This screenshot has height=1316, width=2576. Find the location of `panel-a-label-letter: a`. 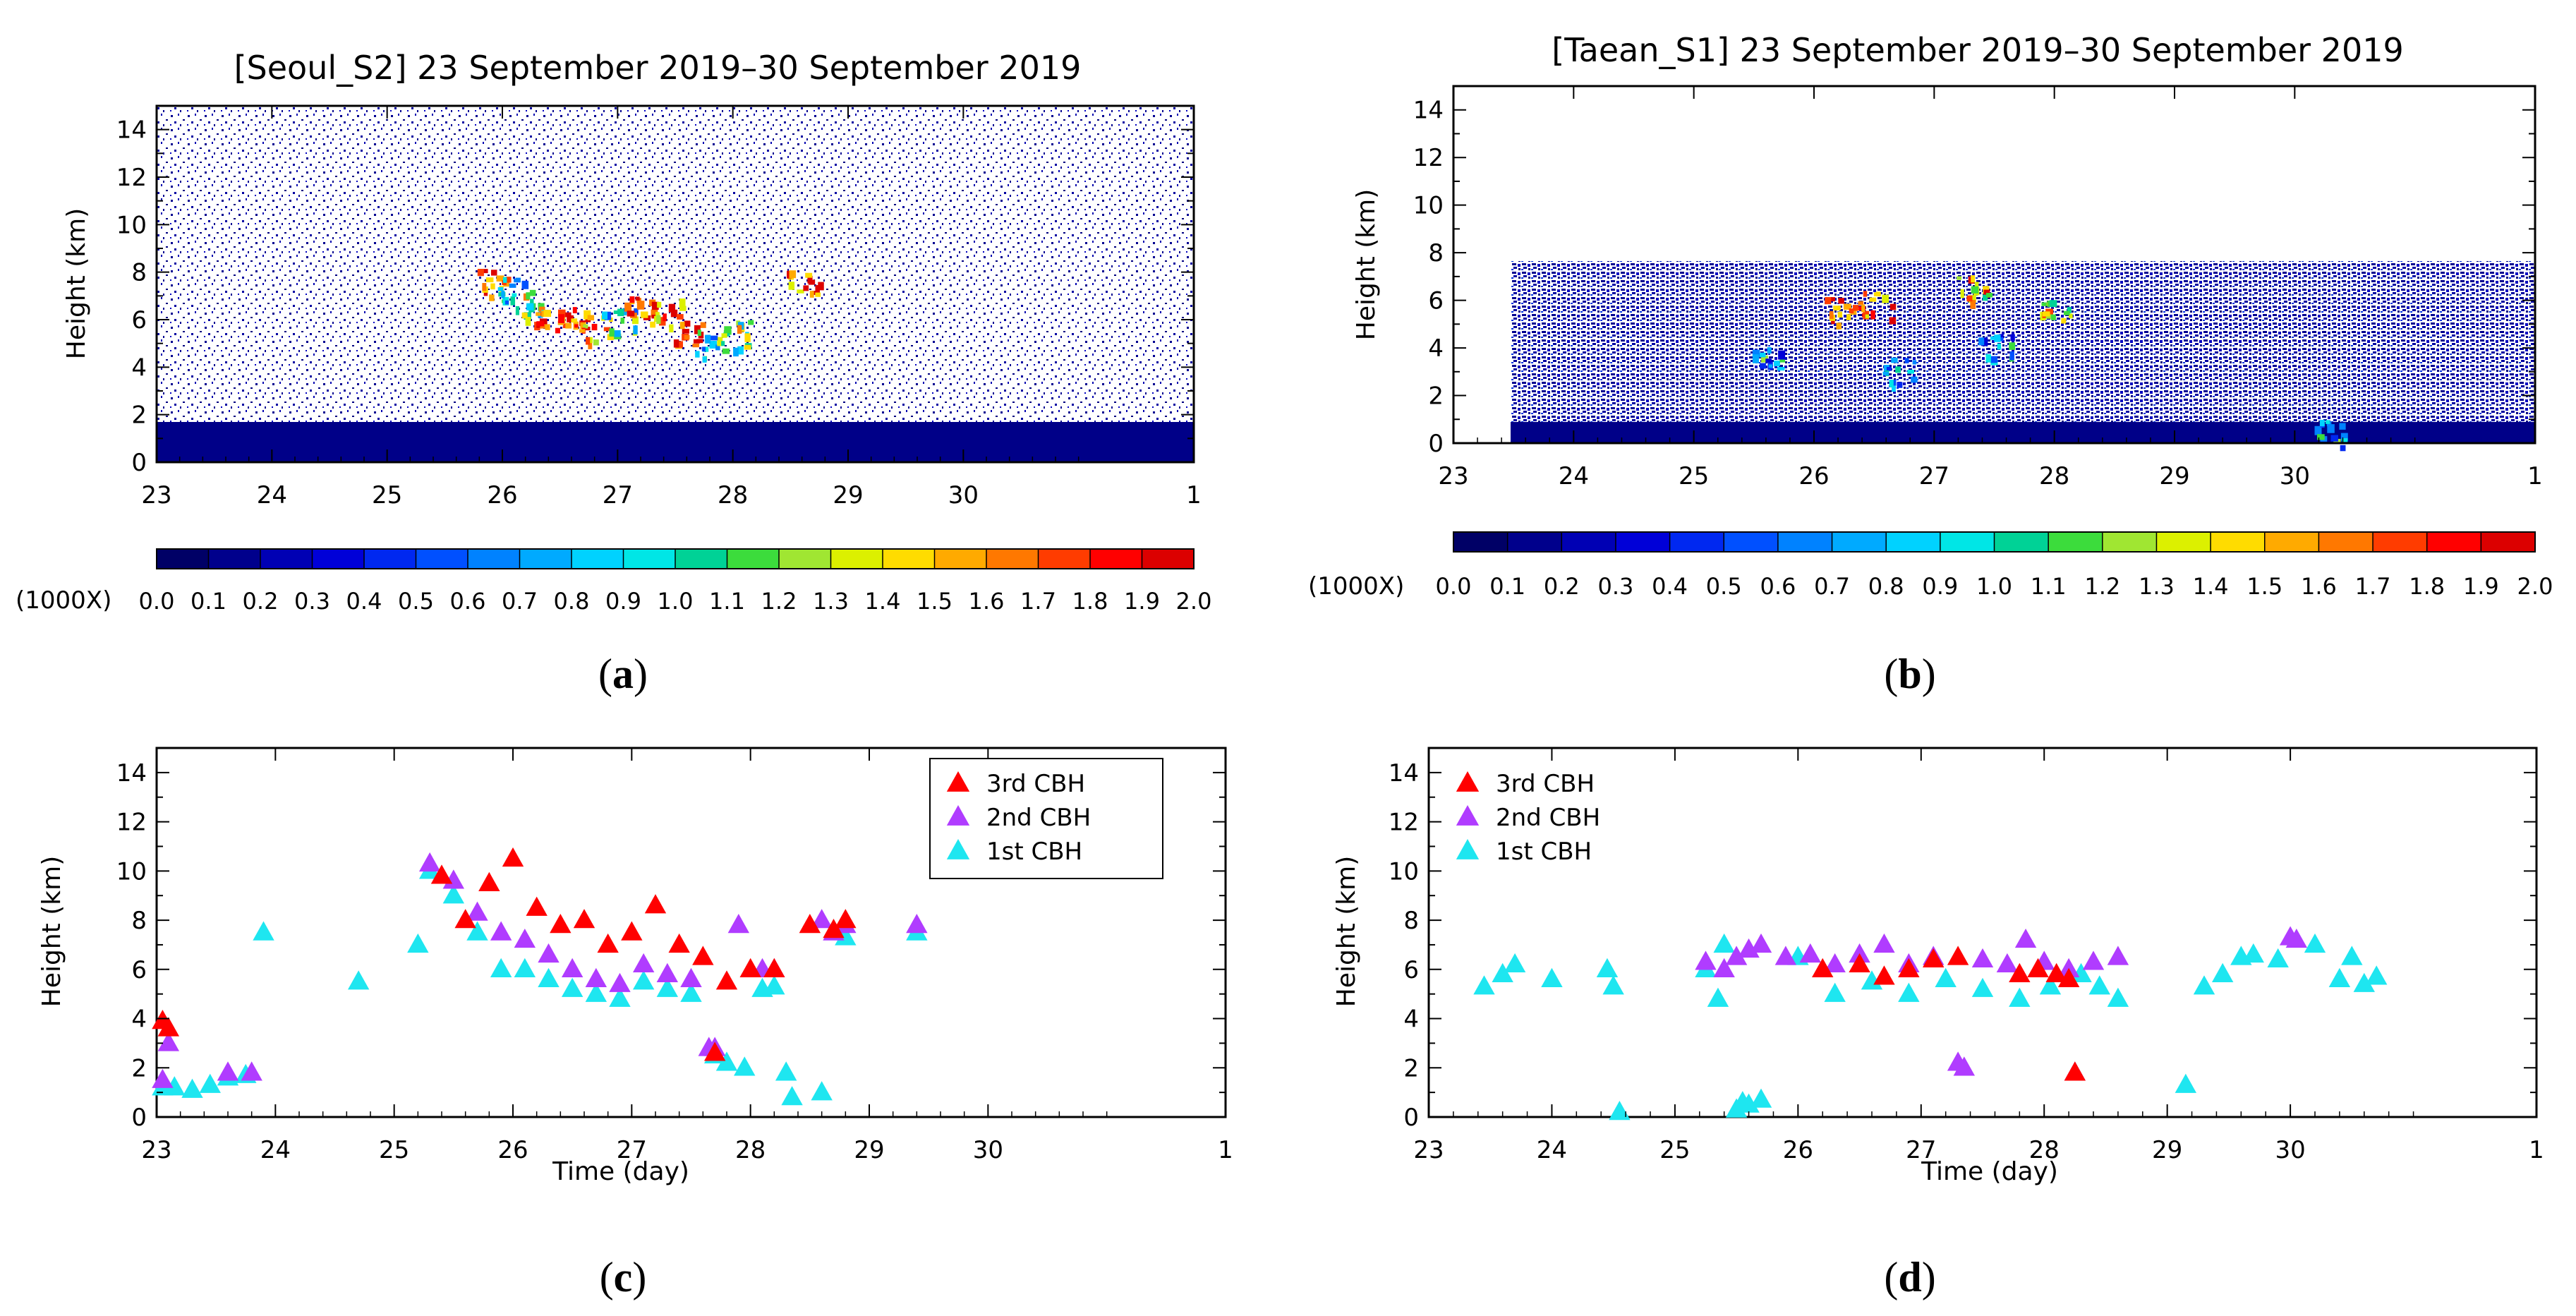

panel-a-label-letter: a is located at coordinates (623, 674).